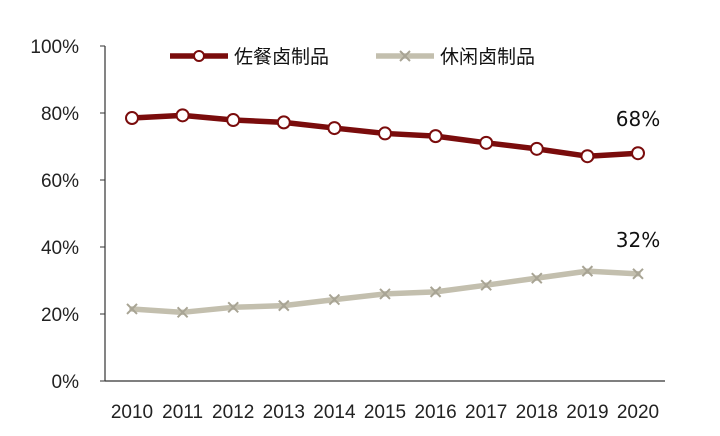 The width and height of the screenshot is (720, 436). I want to click on series-line, so click(385, 292).